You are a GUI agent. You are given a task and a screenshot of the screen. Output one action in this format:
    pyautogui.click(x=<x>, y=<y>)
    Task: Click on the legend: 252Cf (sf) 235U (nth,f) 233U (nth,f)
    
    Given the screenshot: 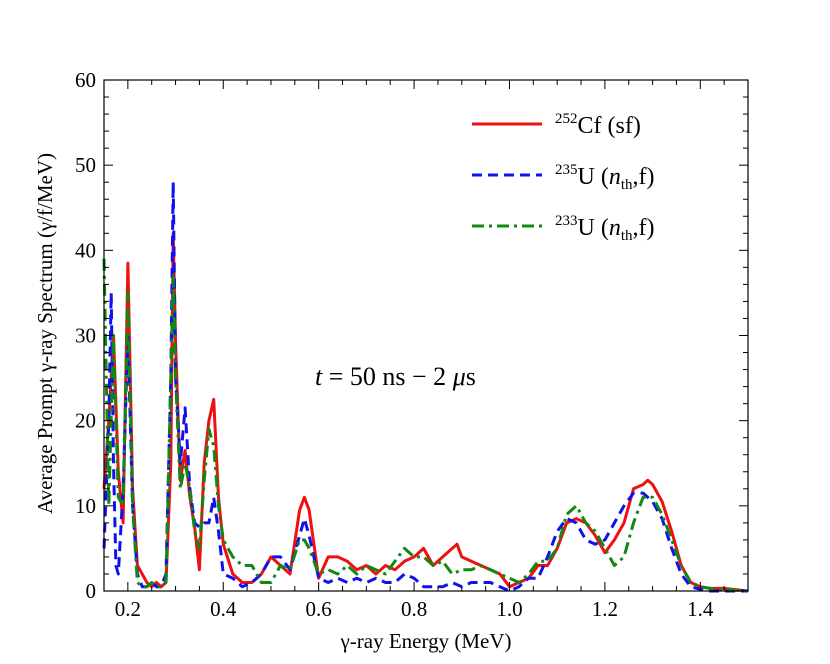 What is the action you would take?
    pyautogui.click(x=563, y=177)
    